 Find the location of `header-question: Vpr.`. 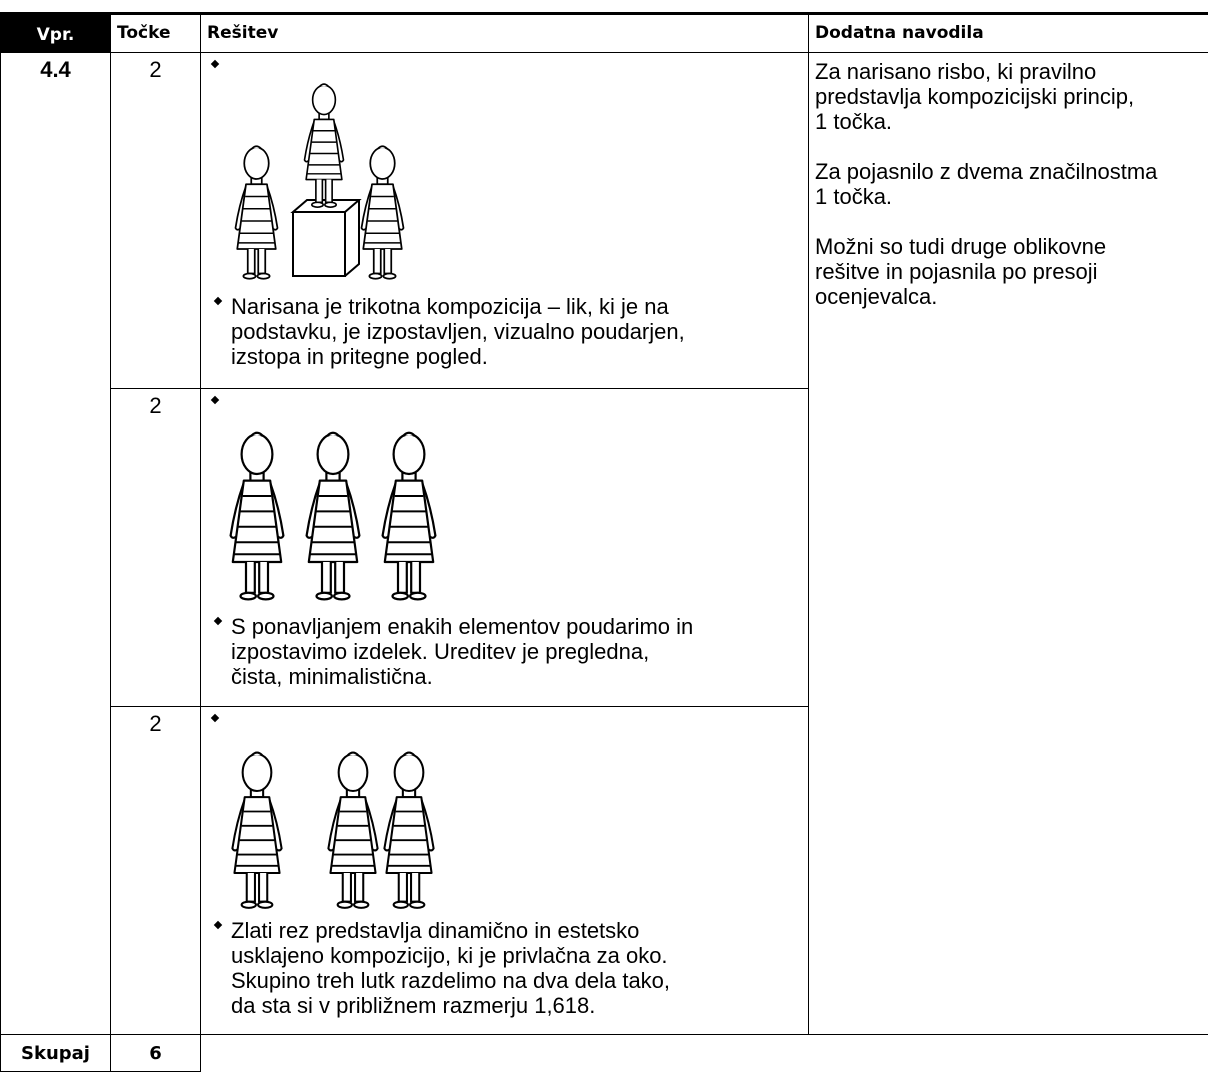

header-question: Vpr. is located at coordinates (56, 33).